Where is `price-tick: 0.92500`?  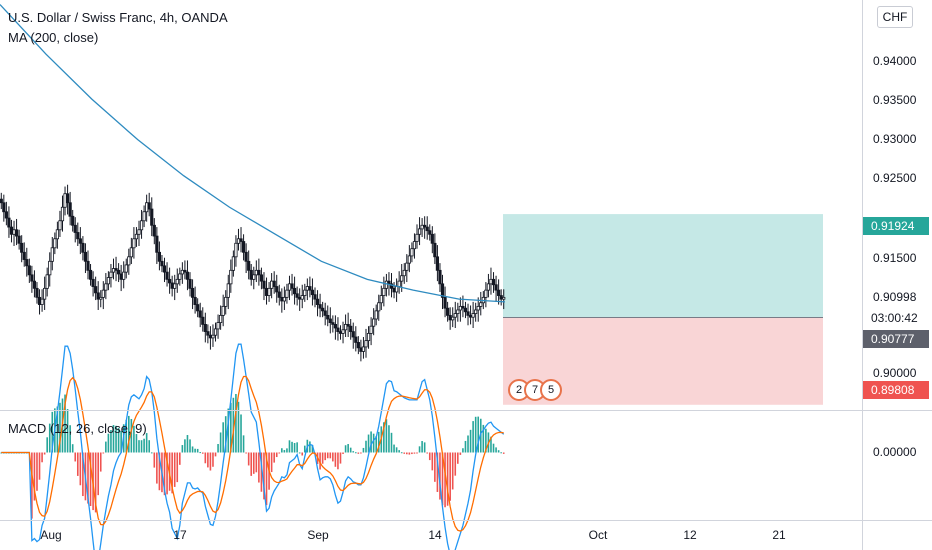 price-tick: 0.92500 is located at coordinates (895, 178).